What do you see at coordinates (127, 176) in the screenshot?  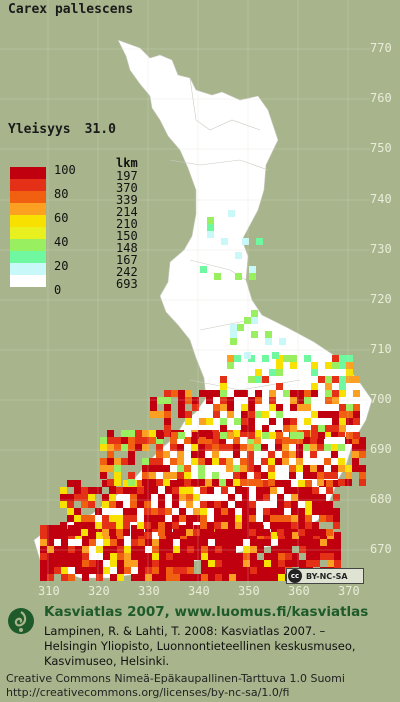 I see `legend-count: 197` at bounding box center [127, 176].